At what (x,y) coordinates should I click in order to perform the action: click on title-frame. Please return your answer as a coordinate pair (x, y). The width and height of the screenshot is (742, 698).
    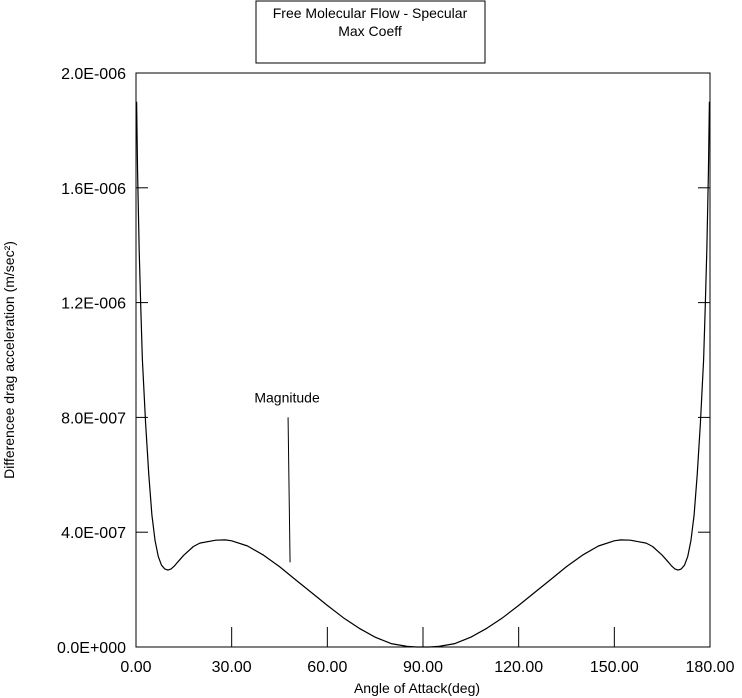
    Looking at the image, I should click on (370, 32).